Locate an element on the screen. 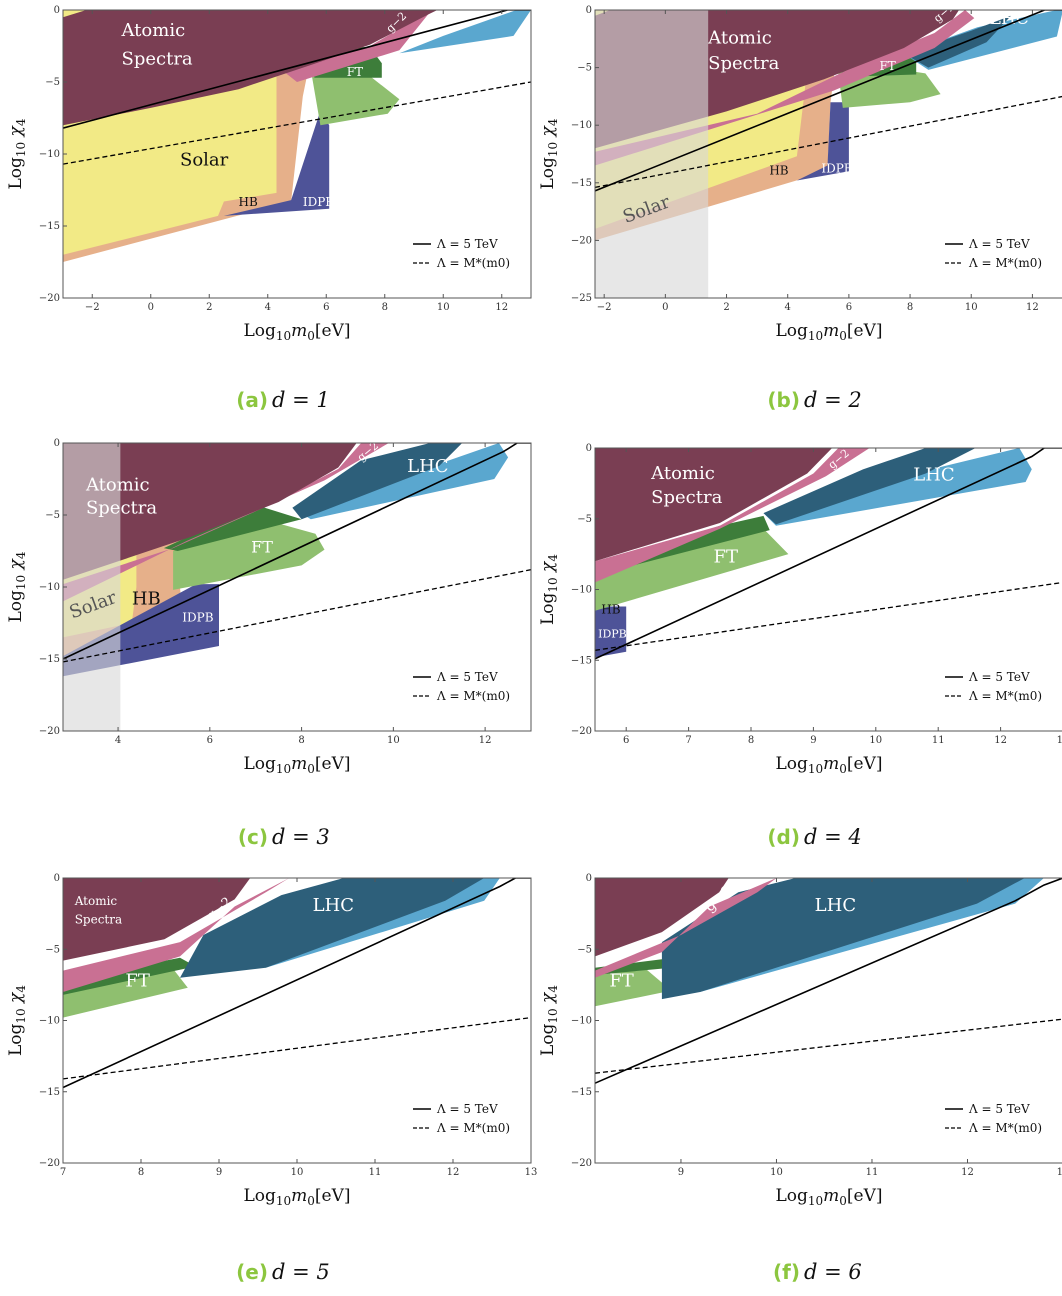 Image resolution: width=1062 pixels, height=1296 pixels. caption-letter: (c) is located at coordinates (253, 837).